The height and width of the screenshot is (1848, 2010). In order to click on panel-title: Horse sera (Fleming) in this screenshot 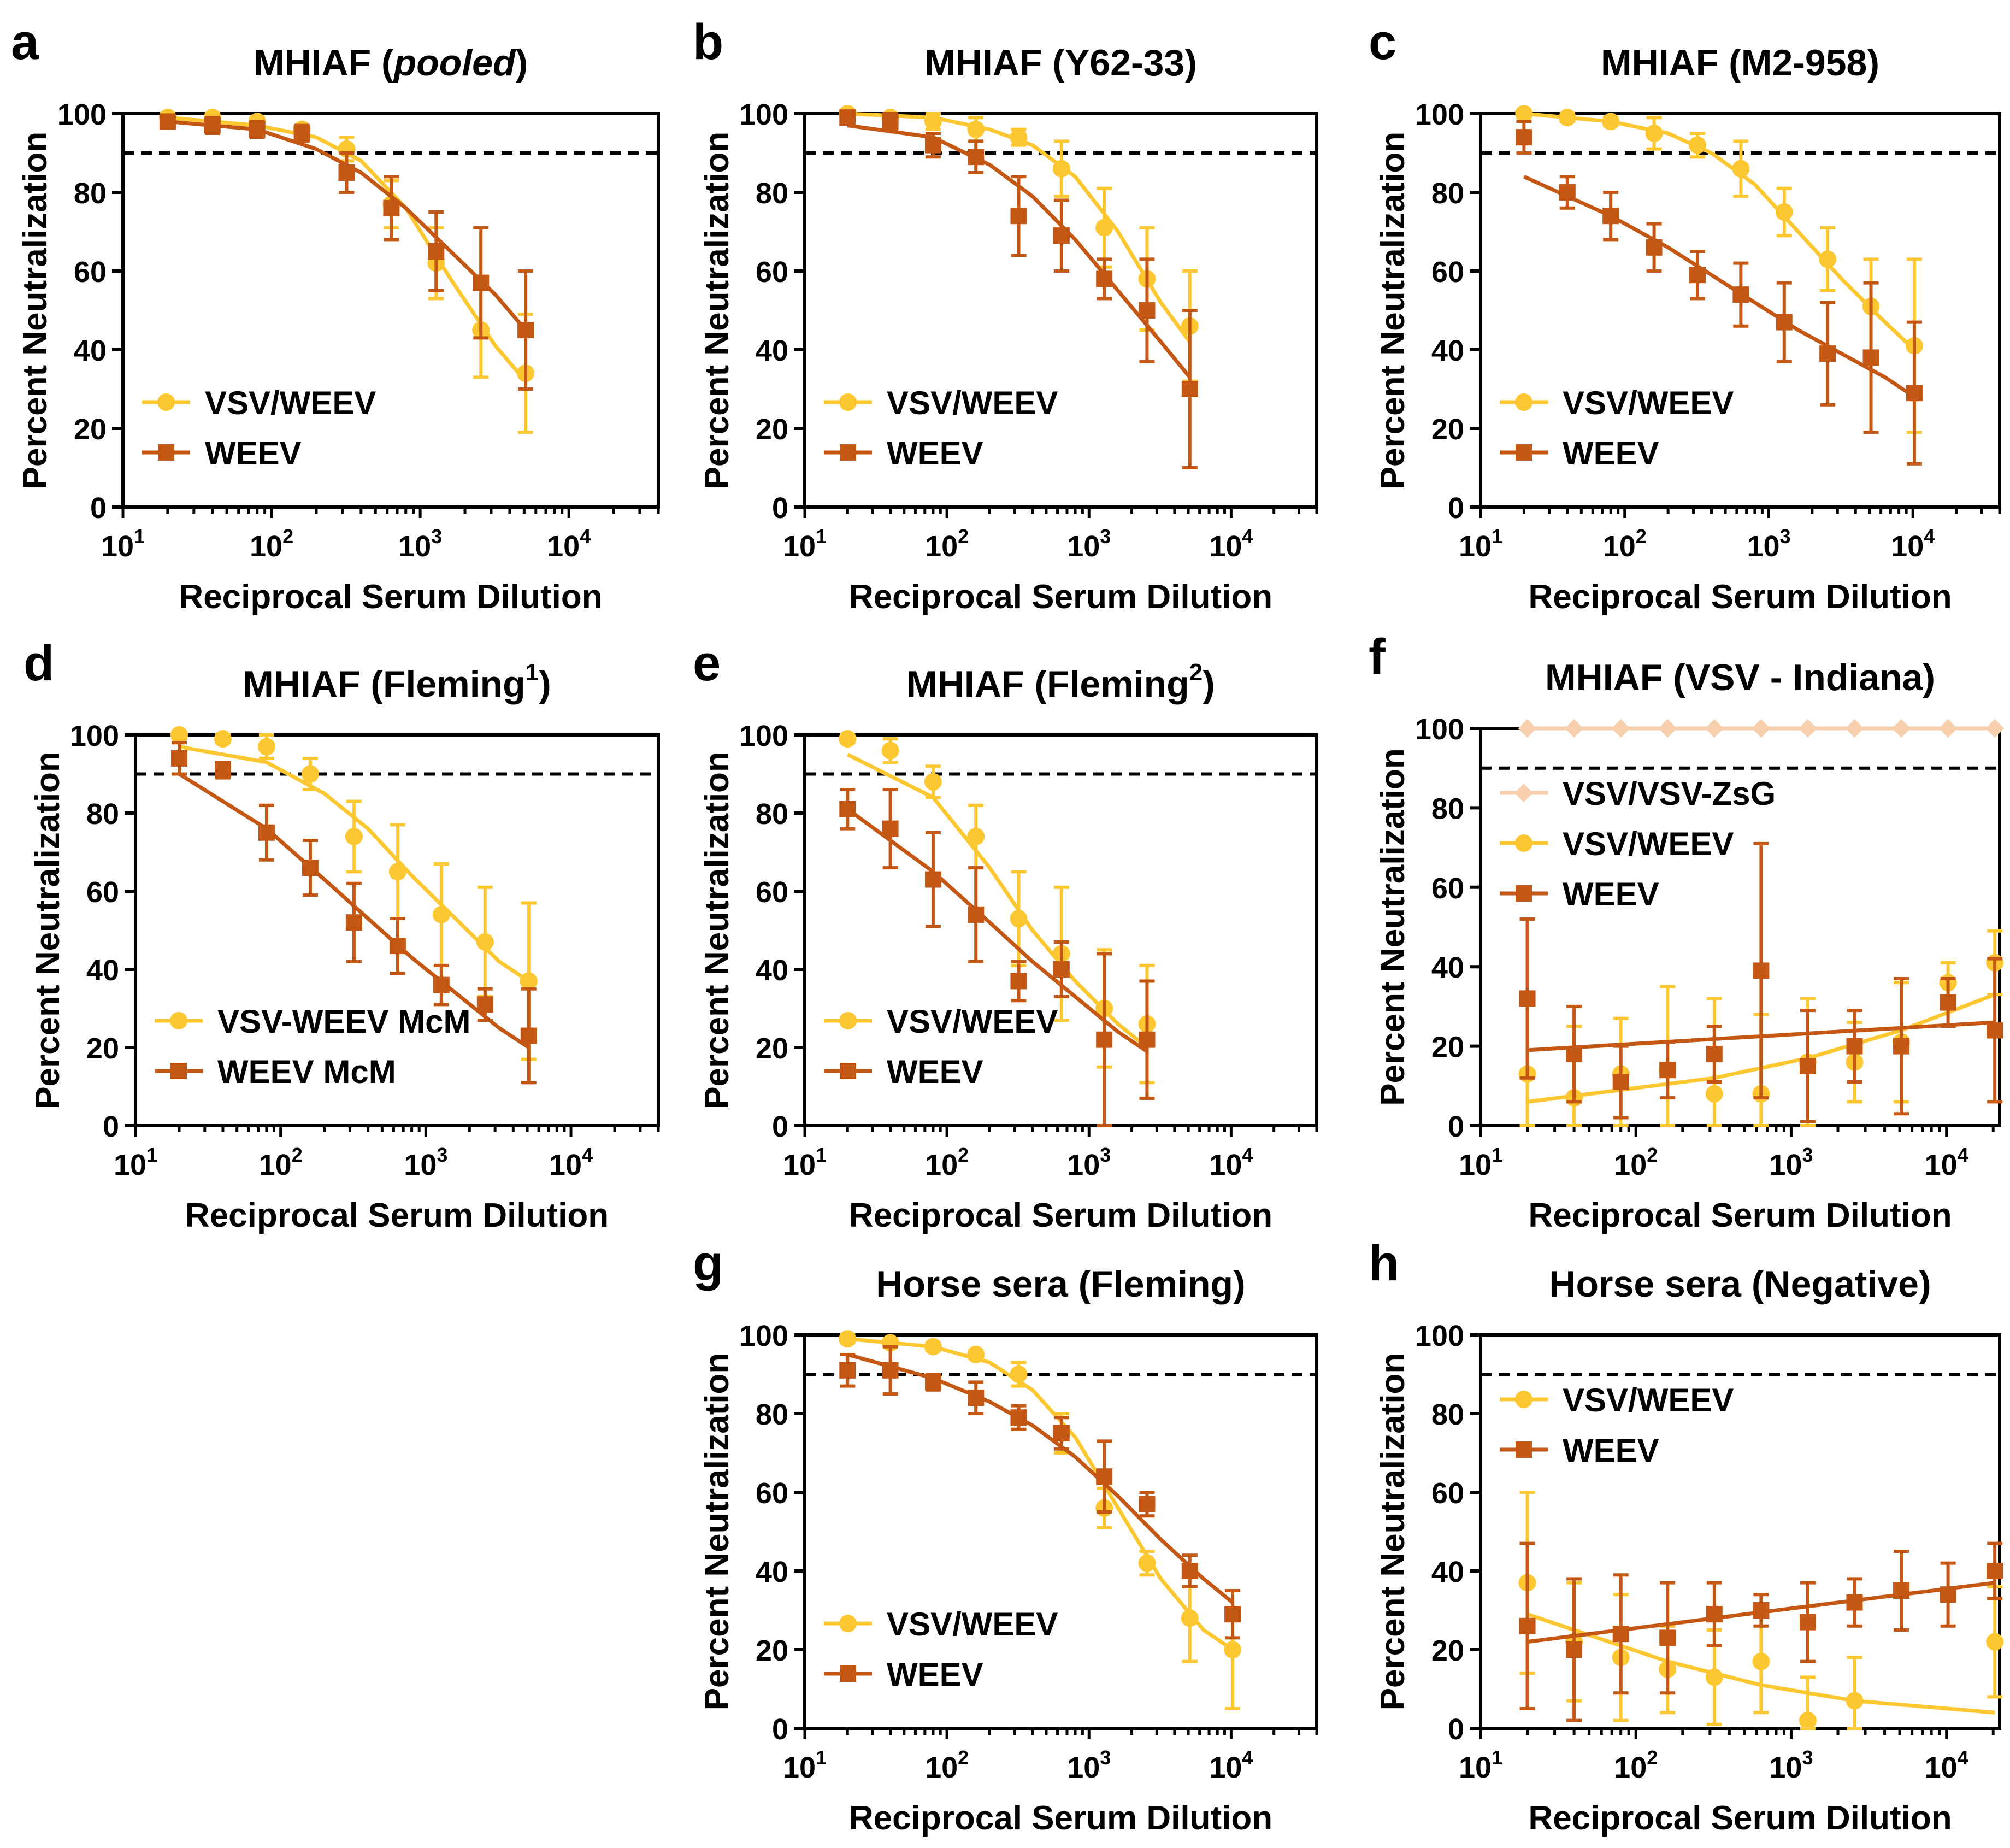, I will do `click(1060, 1284)`.